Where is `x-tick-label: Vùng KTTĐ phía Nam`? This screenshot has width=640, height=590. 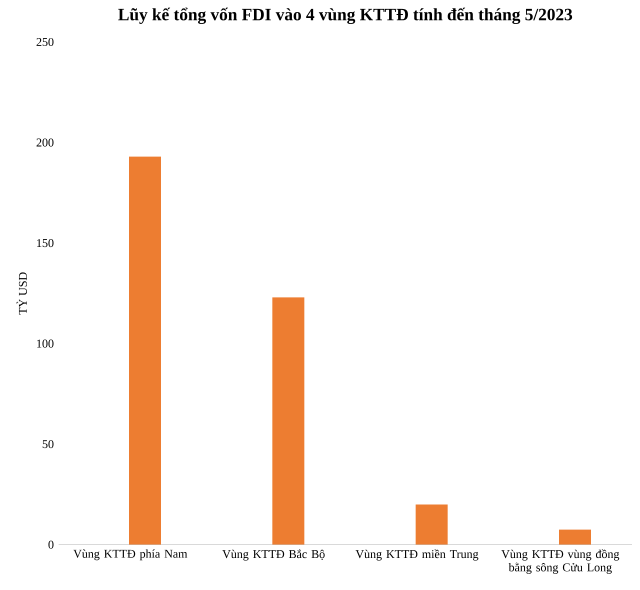 x-tick-label: Vùng KTTĐ phía Nam is located at coordinates (130, 554).